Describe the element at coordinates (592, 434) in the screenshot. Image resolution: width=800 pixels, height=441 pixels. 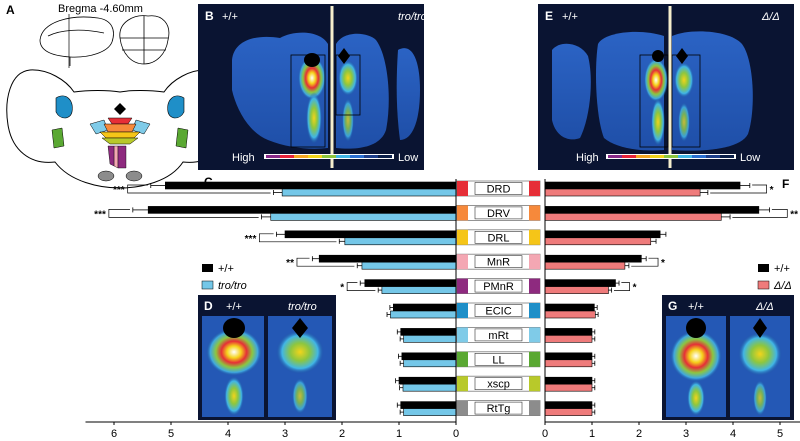
I see `x-tick-label: 1` at that location.